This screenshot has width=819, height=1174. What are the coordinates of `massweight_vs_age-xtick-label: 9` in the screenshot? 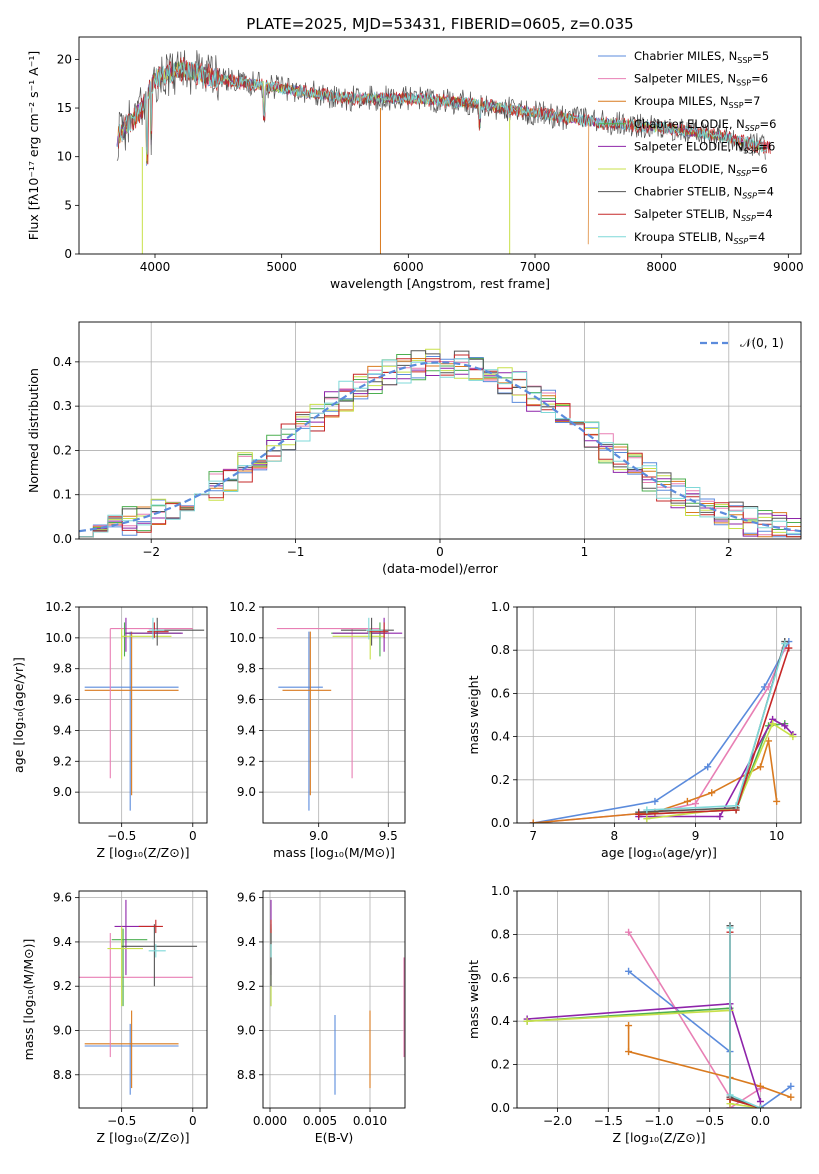 It's located at (696, 836).